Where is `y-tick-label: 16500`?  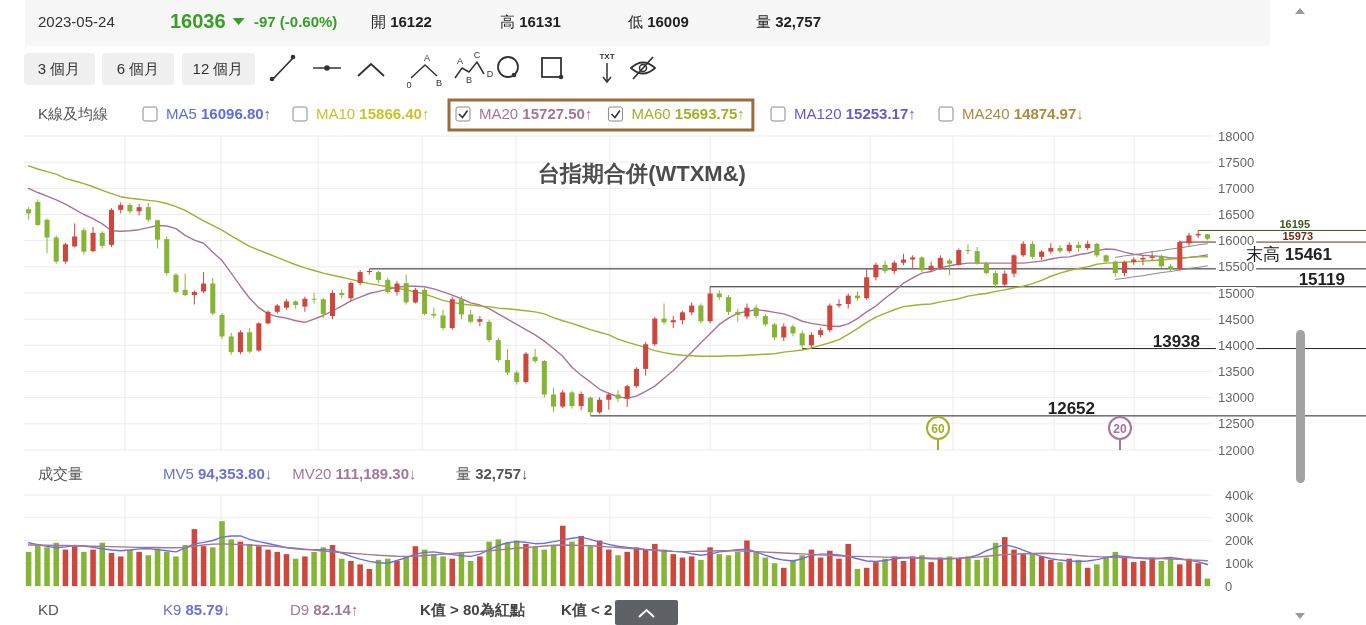 y-tick-label: 16500 is located at coordinates (1236, 214).